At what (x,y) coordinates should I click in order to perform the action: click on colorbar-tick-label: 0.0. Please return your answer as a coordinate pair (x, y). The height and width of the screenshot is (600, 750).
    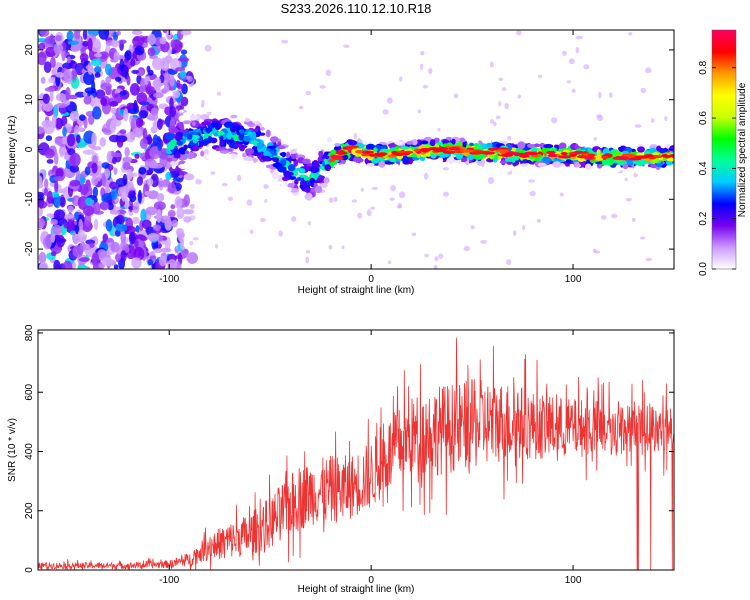
    Looking at the image, I should click on (703, 269).